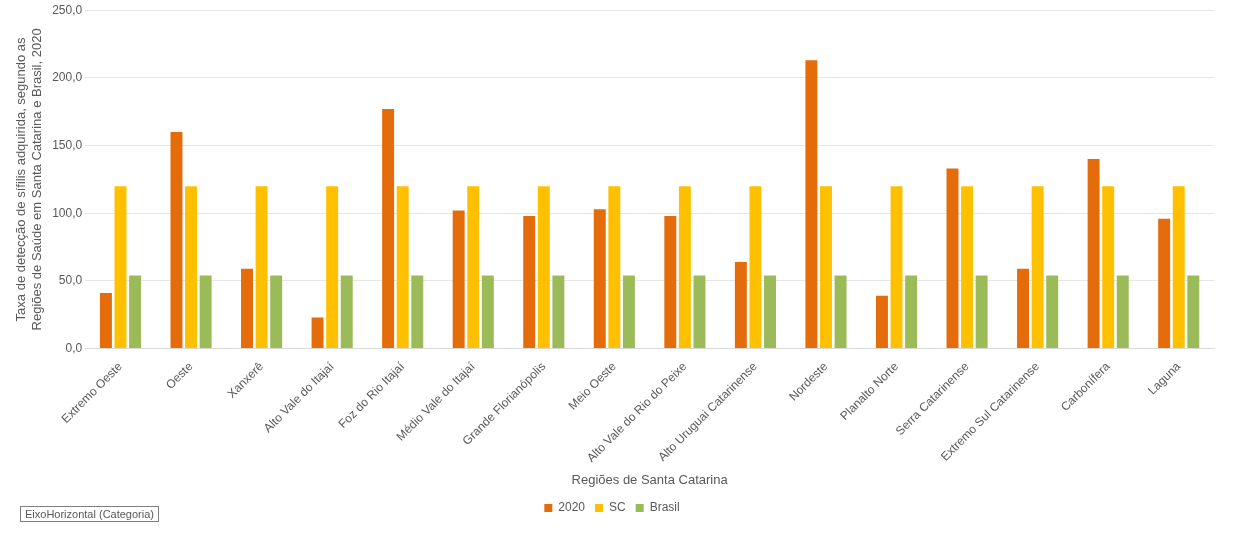  Describe the element at coordinates (618, 507) in the screenshot. I see `legend-label: SC` at that location.